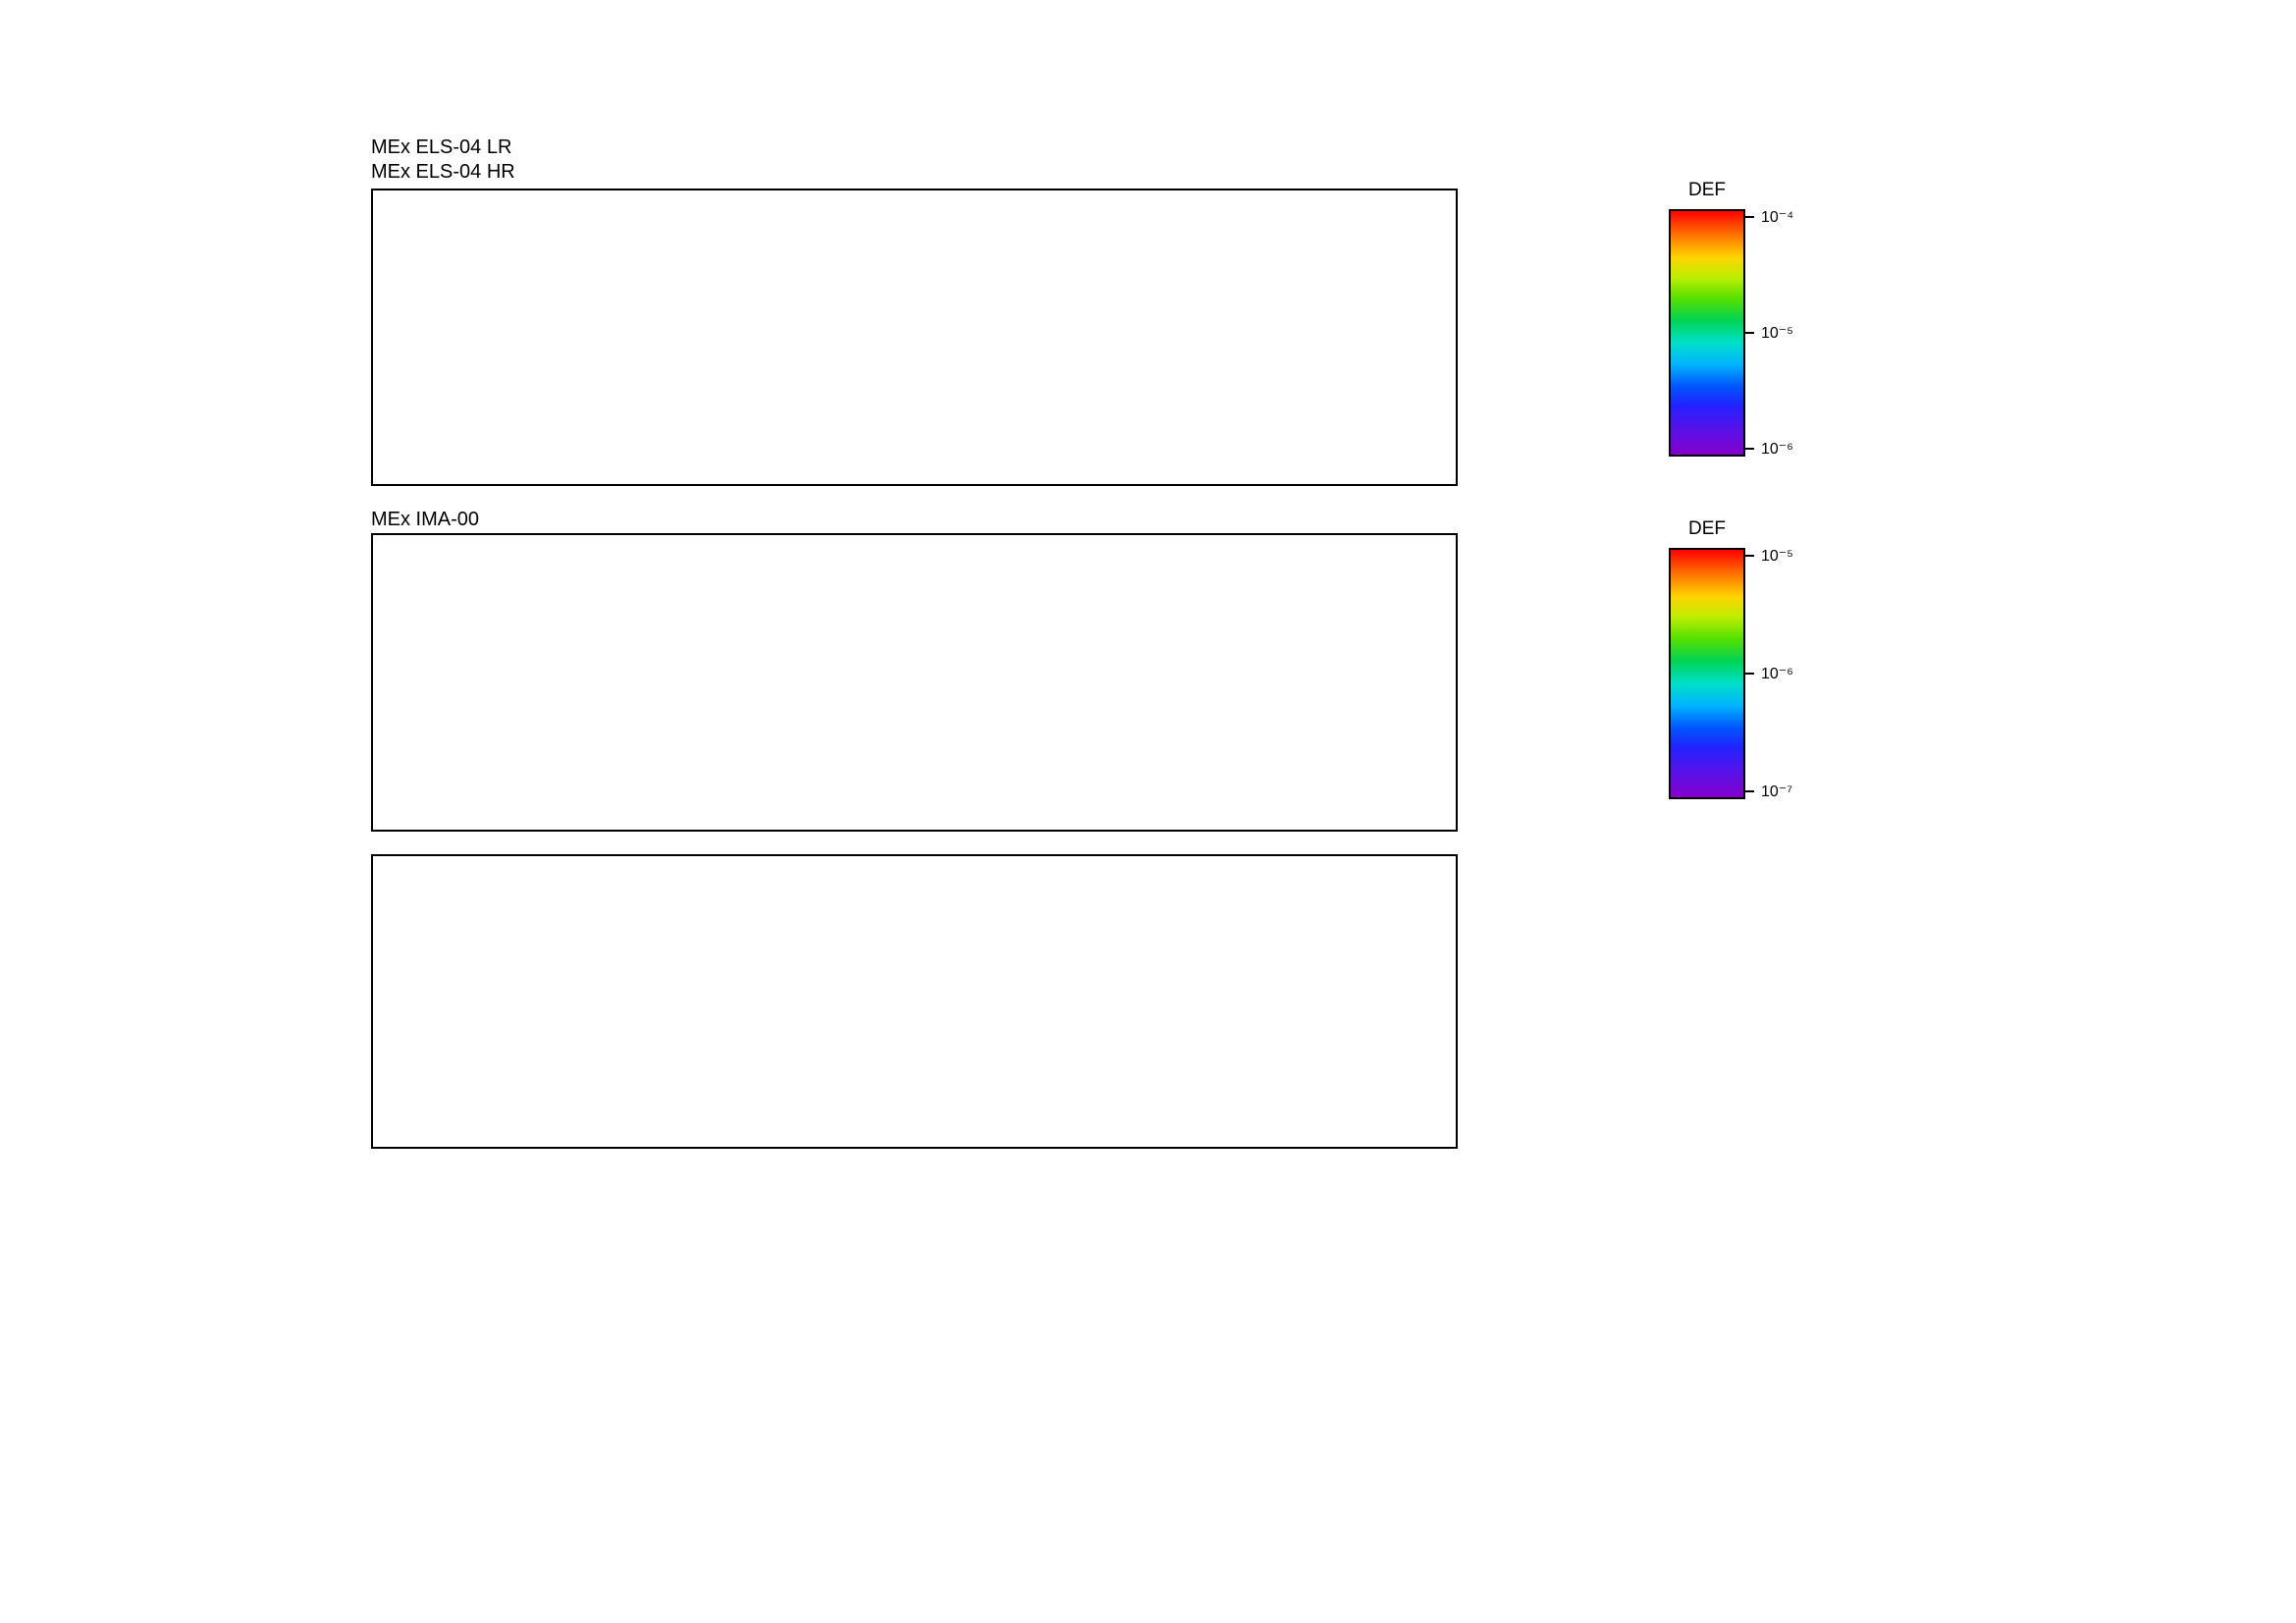 Image resolution: width=2296 pixels, height=1623 pixels. Describe the element at coordinates (914, 1001) in the screenshot. I see `ephemeris-line-panel` at that location.